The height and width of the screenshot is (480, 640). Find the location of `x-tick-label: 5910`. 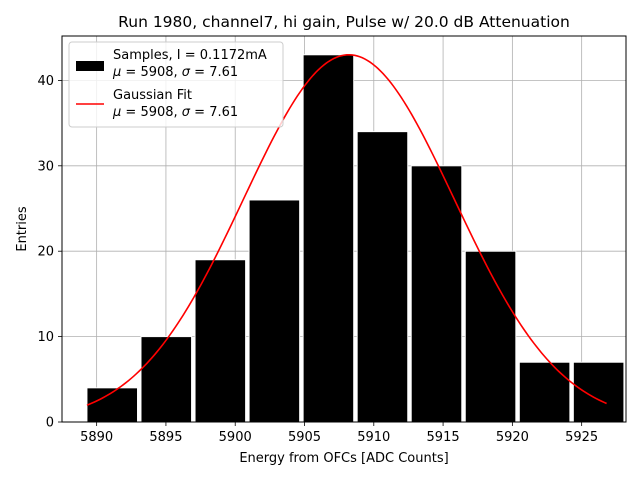

x-tick-label: 5910 is located at coordinates (373, 437).